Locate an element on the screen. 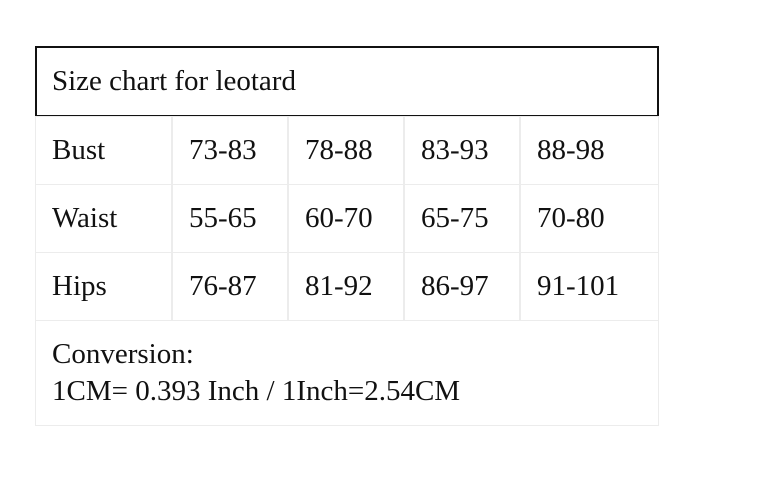 This screenshot has width=771, height=489. size-cell: 60-70 is located at coordinates (346, 218).